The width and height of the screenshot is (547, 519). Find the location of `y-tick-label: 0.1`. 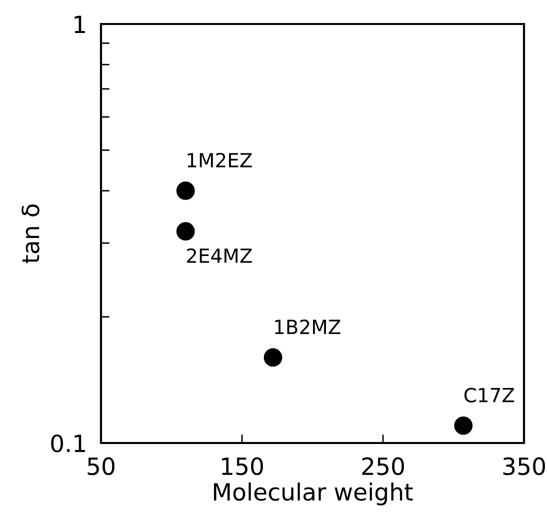

y-tick-label: 0.1 is located at coordinates (68, 443).